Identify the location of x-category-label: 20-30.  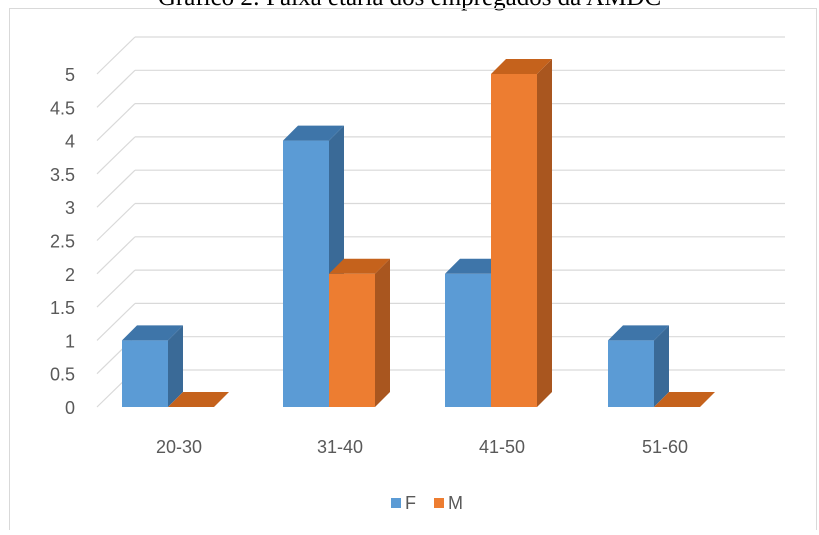
(179, 447).